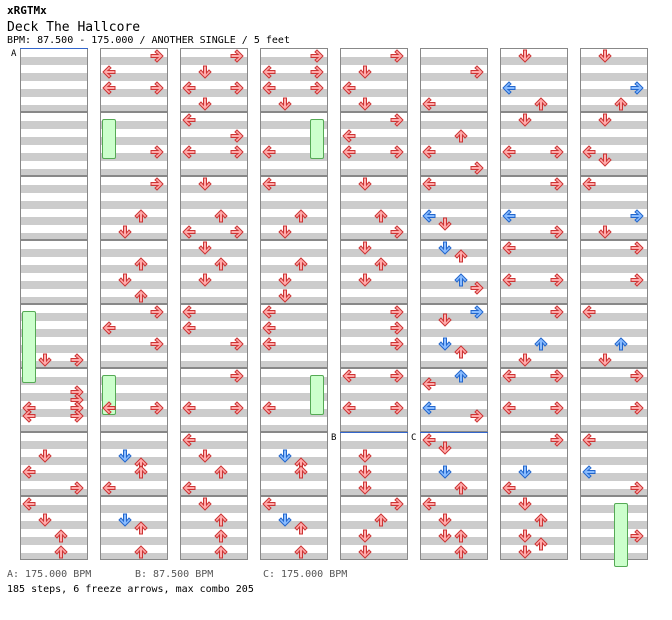 This screenshot has height=620, width=672. I want to click on song-title: Deck The Hallcore, so click(74, 27).